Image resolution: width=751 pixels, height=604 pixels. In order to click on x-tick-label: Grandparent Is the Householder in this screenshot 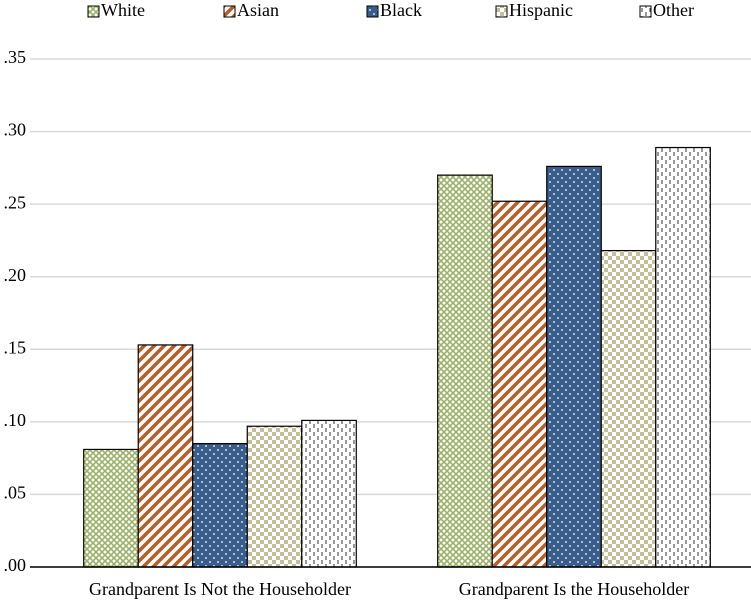, I will do `click(574, 589)`.